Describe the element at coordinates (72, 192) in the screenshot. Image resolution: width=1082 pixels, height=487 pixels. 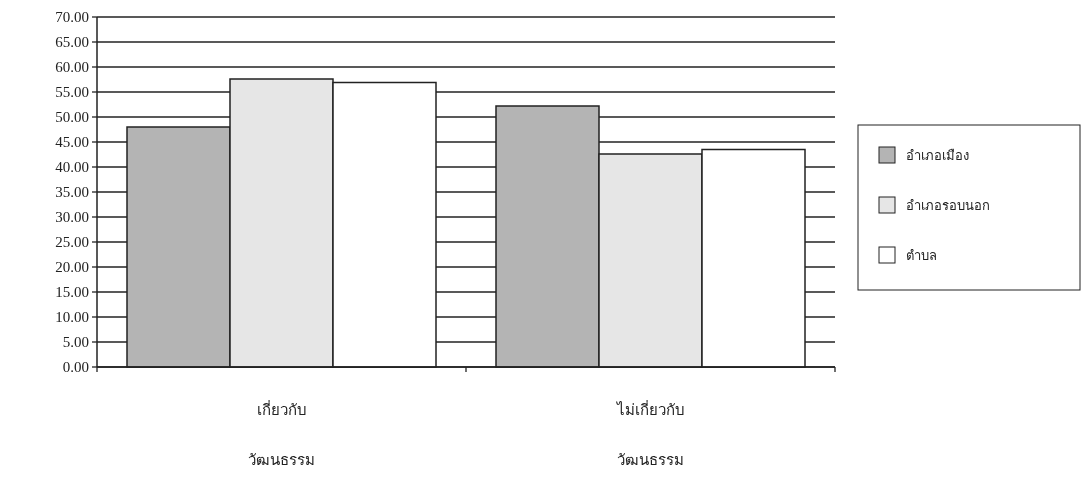
I see `y-tick-label: 35.00` at that location.